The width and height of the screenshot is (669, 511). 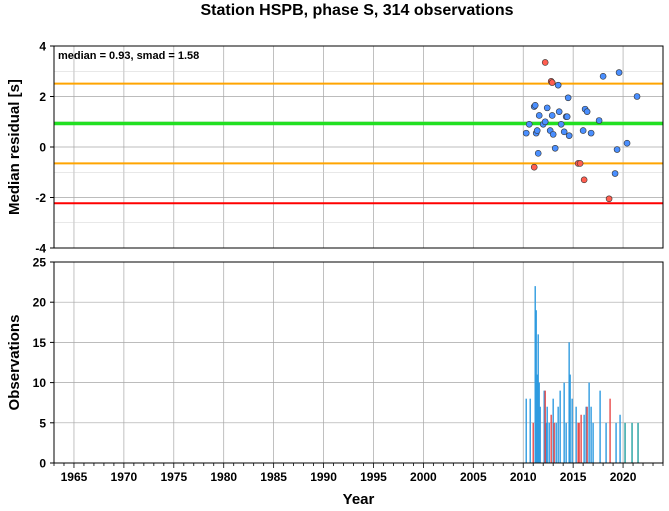 What do you see at coordinates (173, 477) in the screenshot?
I see `x-tick-label: 1975` at bounding box center [173, 477].